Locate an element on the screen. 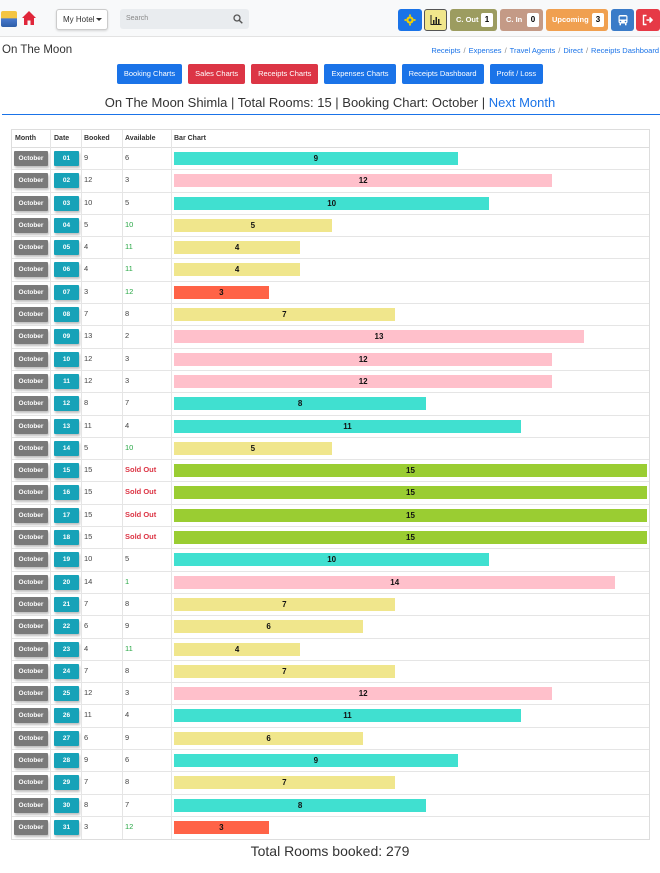  date-badge: 15 is located at coordinates (66, 471).